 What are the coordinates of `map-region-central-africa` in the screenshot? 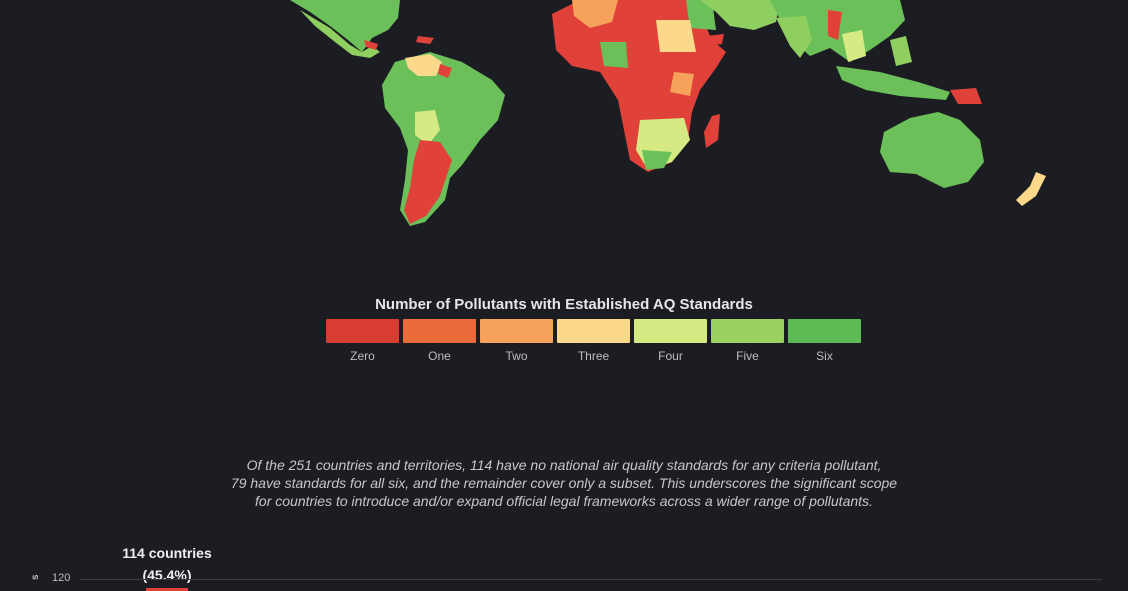 It's located at (682, 84).